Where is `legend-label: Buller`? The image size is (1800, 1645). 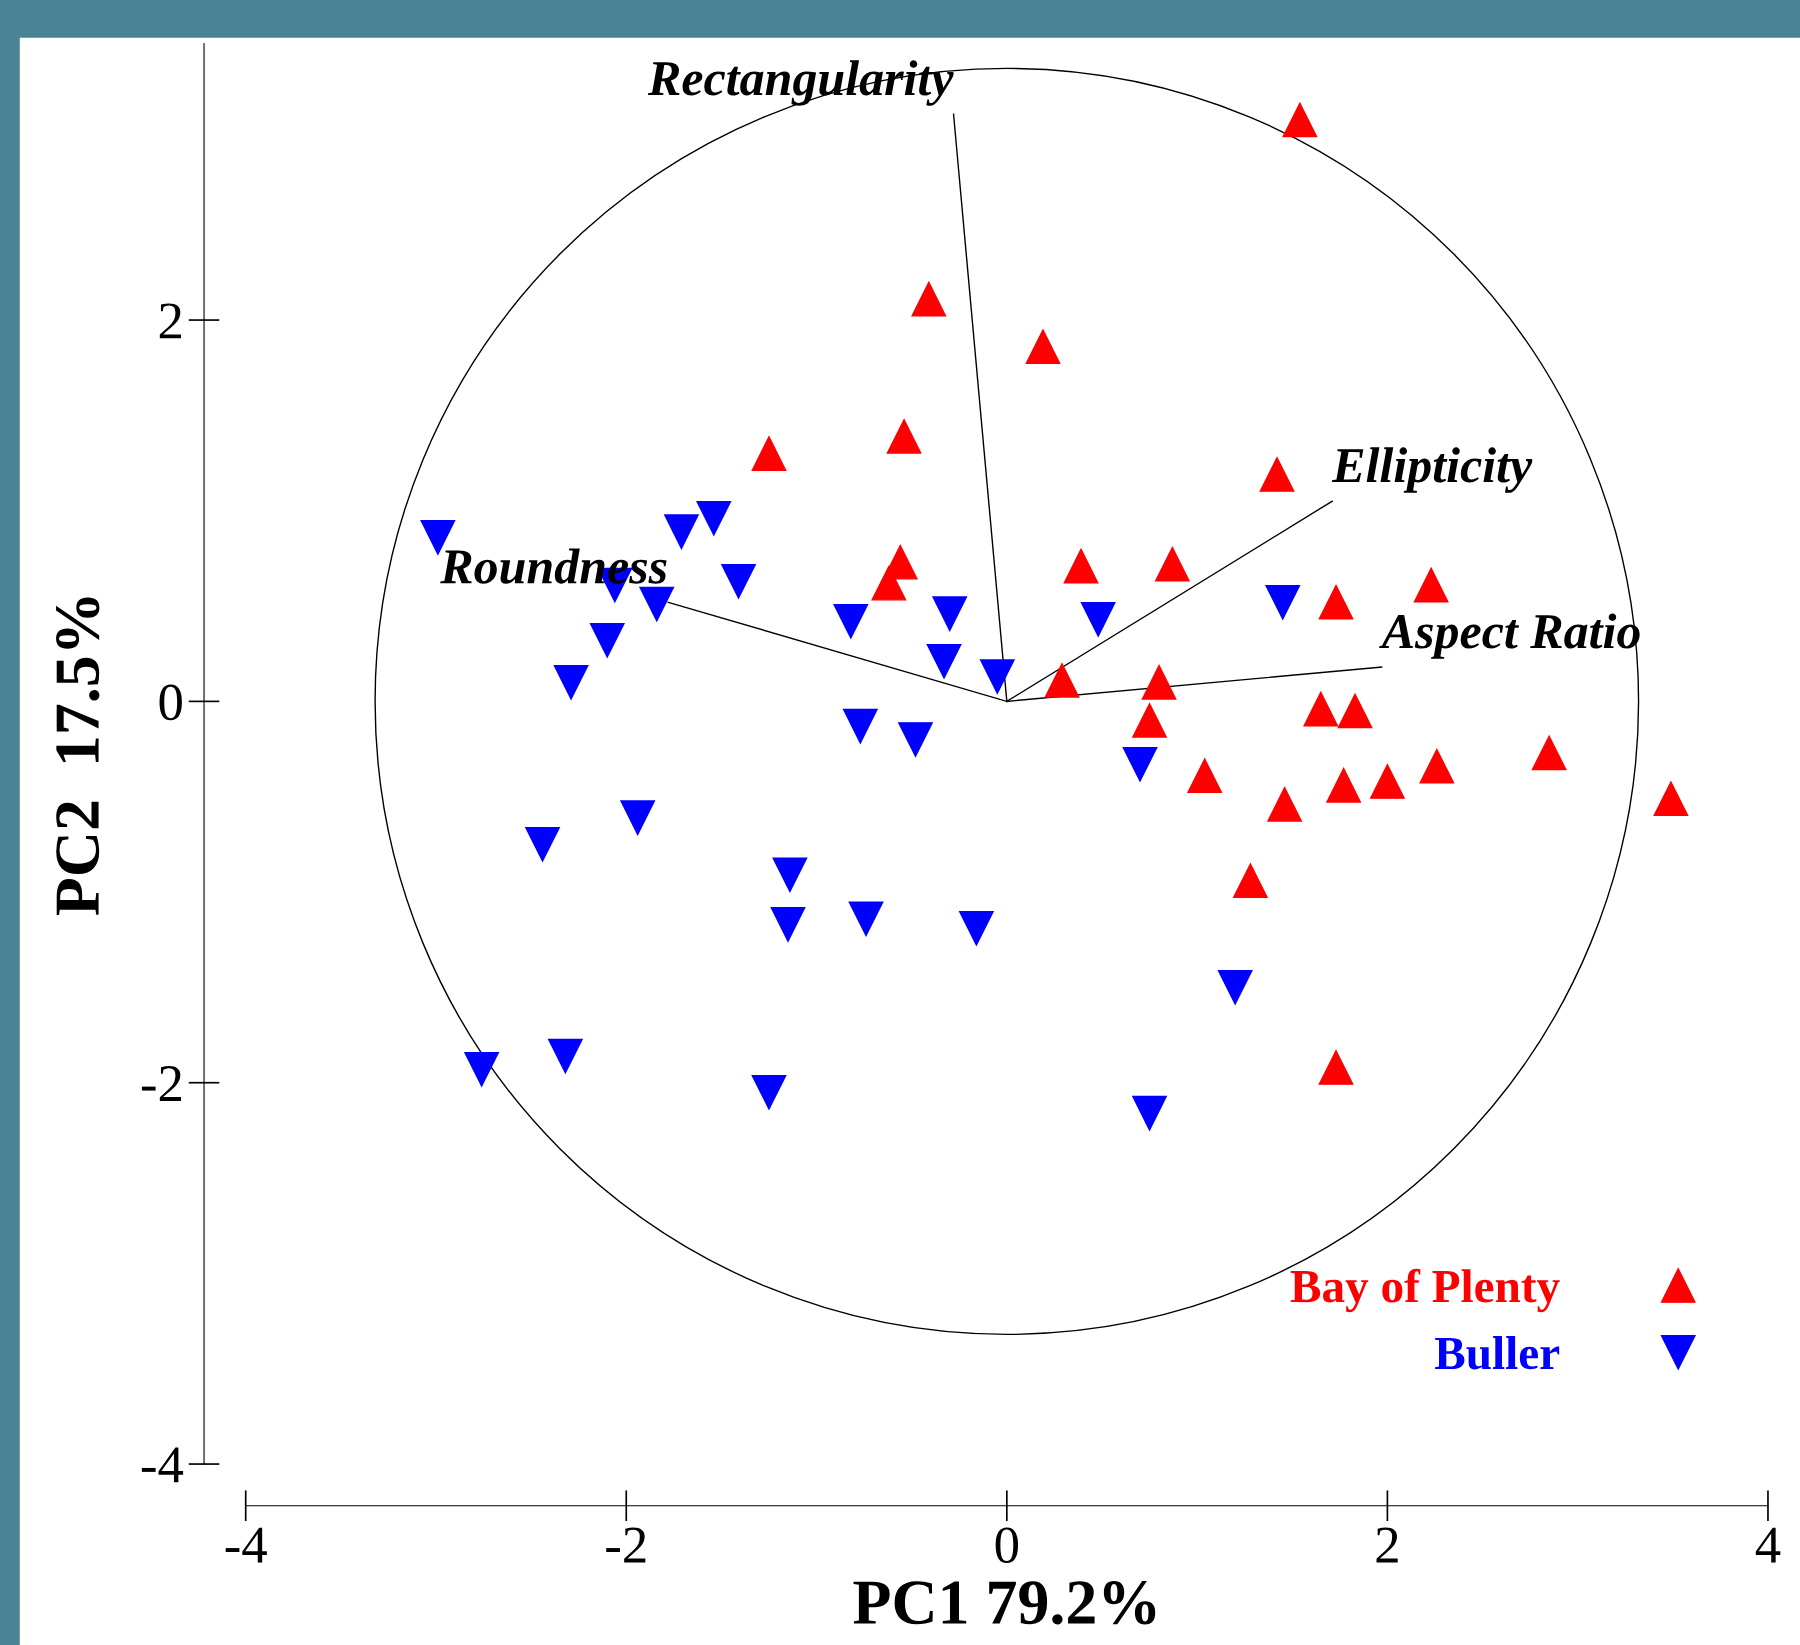
legend-label: Buller is located at coordinates (1497, 1353).